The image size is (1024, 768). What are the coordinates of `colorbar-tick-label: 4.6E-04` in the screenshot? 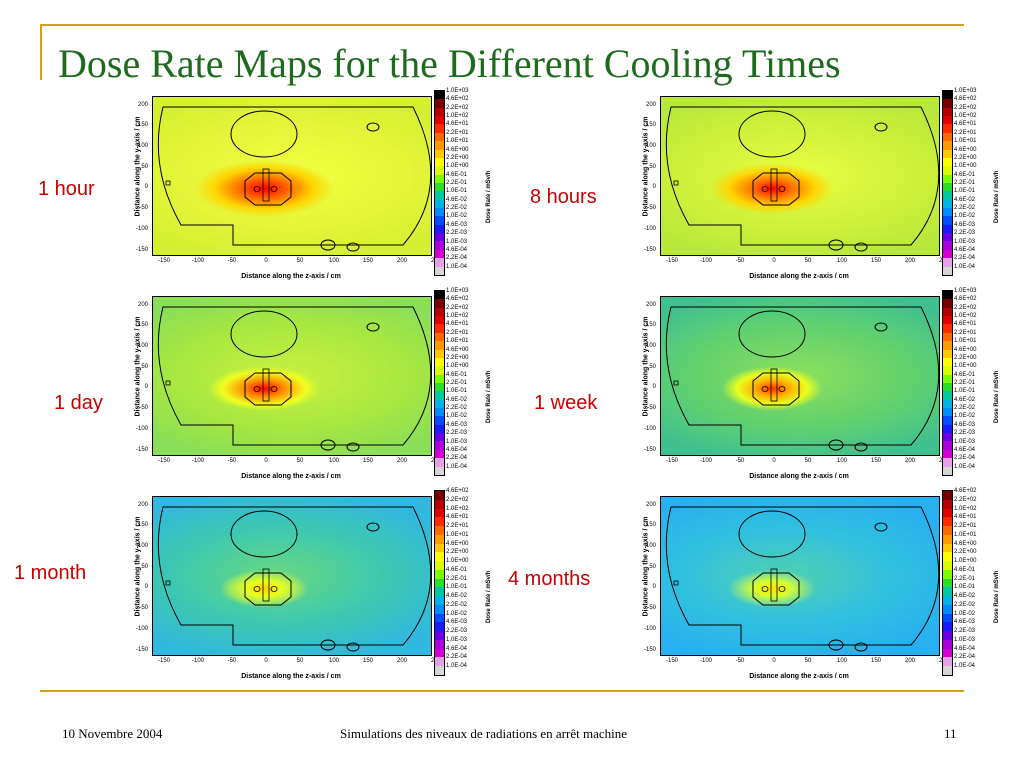 It's located at (457, 648).